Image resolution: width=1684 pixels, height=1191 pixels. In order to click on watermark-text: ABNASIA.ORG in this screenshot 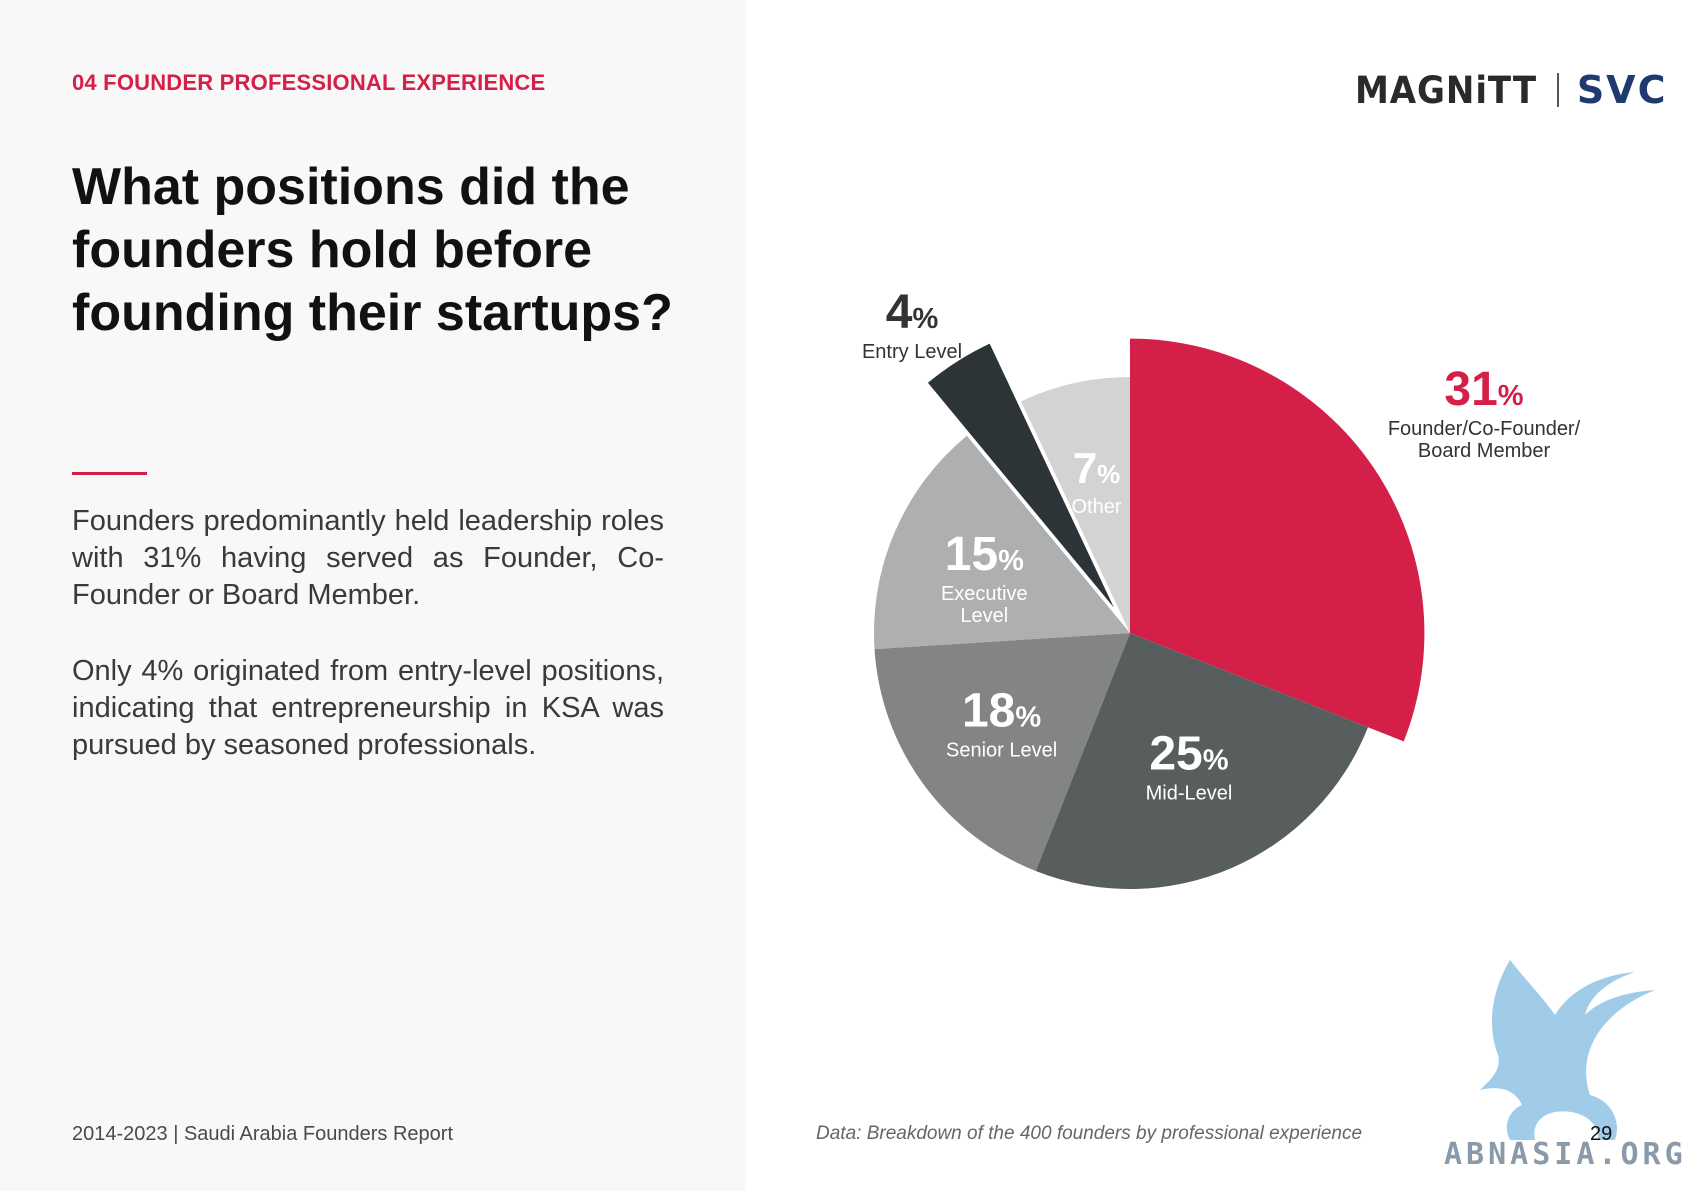, I will do `click(1564, 1154)`.